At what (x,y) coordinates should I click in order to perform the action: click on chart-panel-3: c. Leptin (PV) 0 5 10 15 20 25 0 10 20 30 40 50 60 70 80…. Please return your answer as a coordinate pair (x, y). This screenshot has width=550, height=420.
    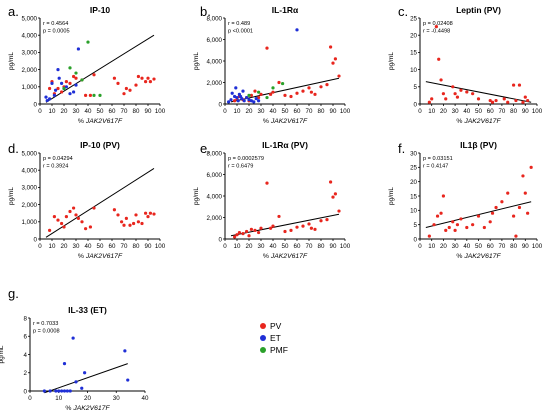
    Looking at the image, I should click on (465, 64).